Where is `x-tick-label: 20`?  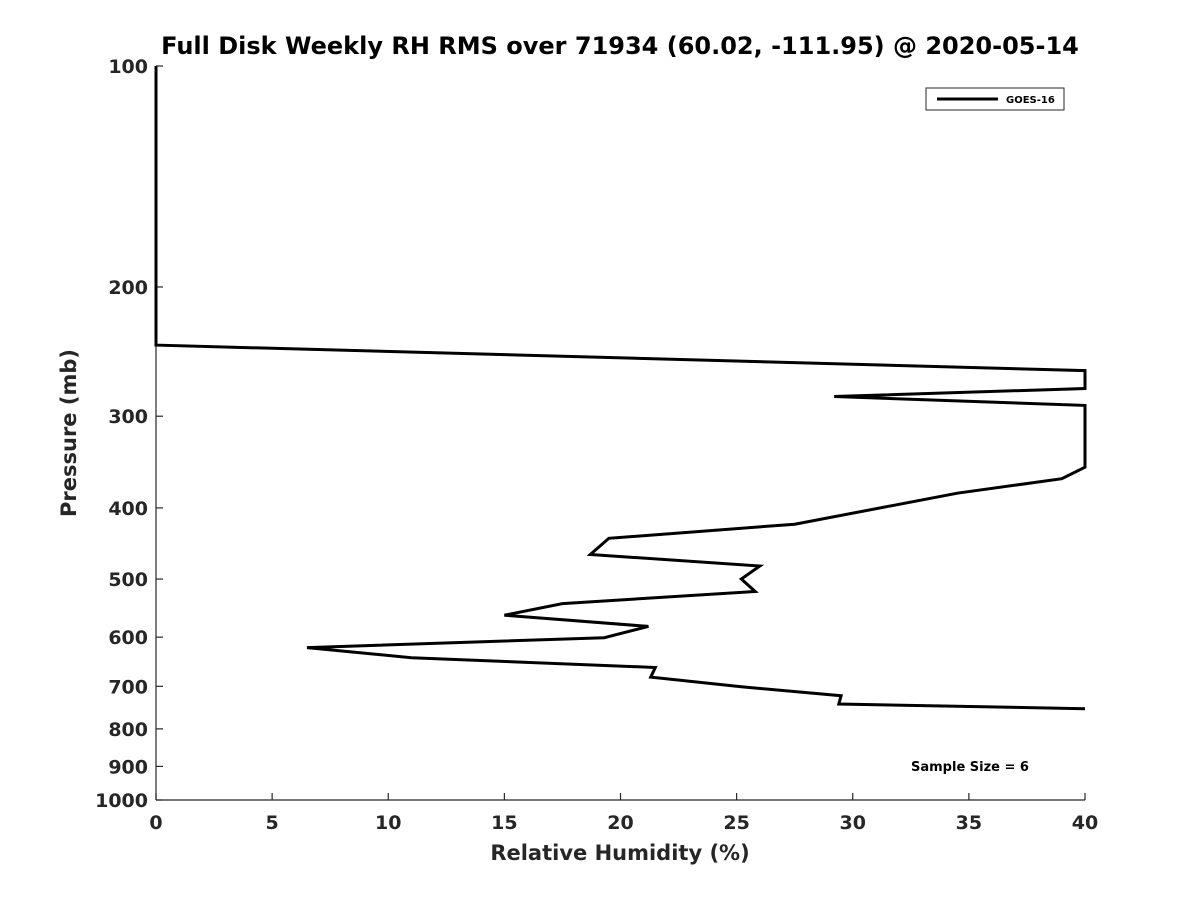
x-tick-label: 20 is located at coordinates (620, 823).